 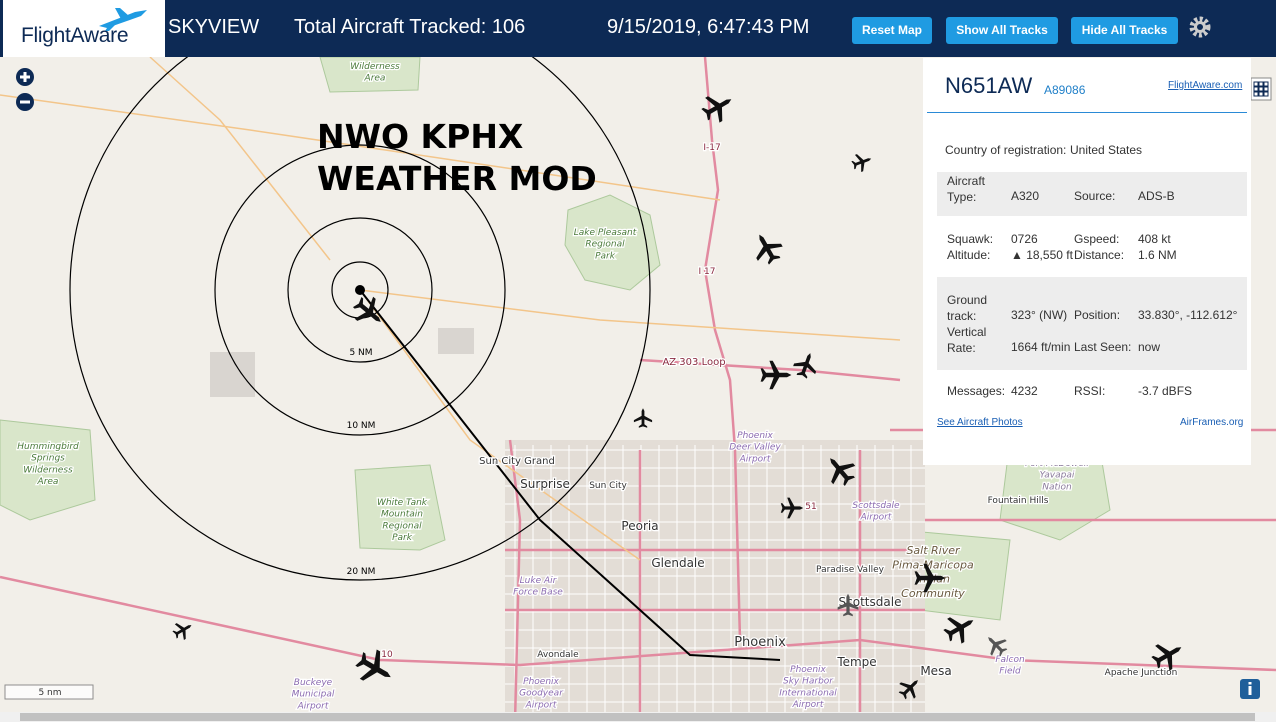 What do you see at coordinates (976, 391) in the screenshot?
I see `field-label: Messages:` at bounding box center [976, 391].